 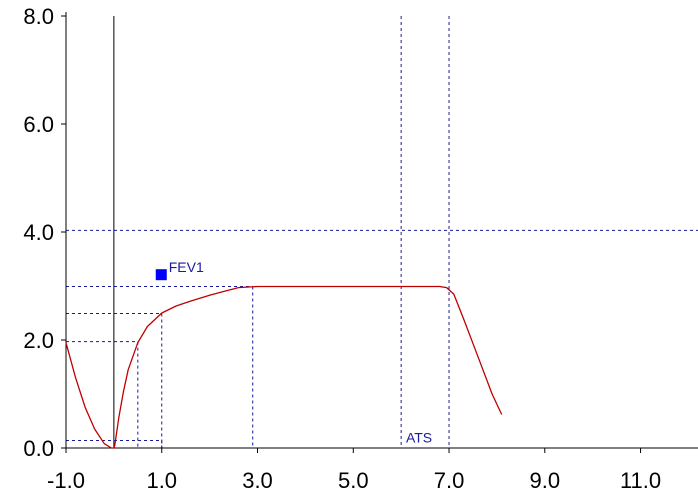 What do you see at coordinates (257, 480) in the screenshot?
I see `x-tick-label-2: 3.0` at bounding box center [257, 480].